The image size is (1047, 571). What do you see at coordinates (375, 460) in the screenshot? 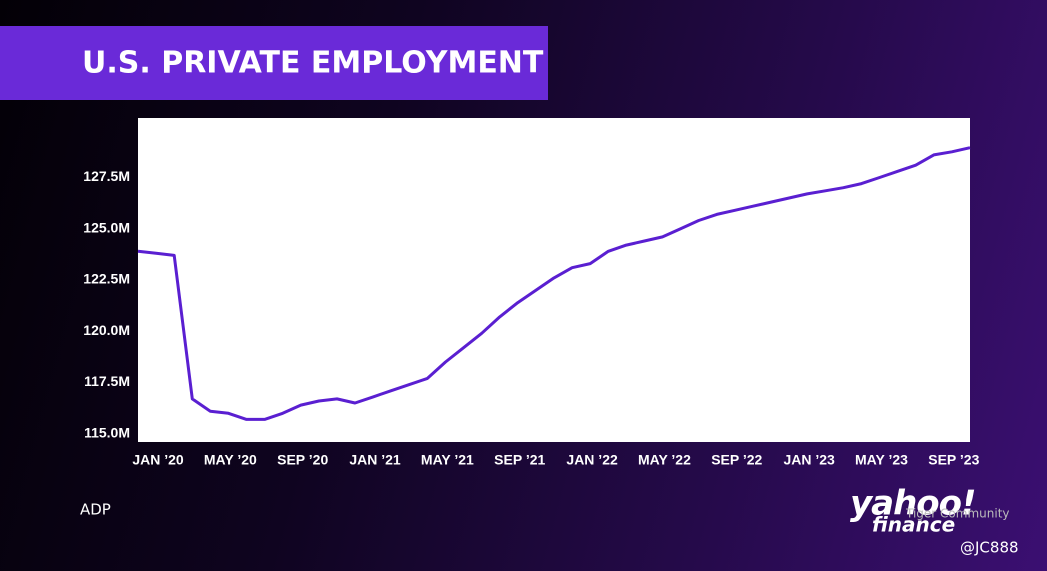
I see `x-tick-label: JAN ’21` at bounding box center [375, 460].